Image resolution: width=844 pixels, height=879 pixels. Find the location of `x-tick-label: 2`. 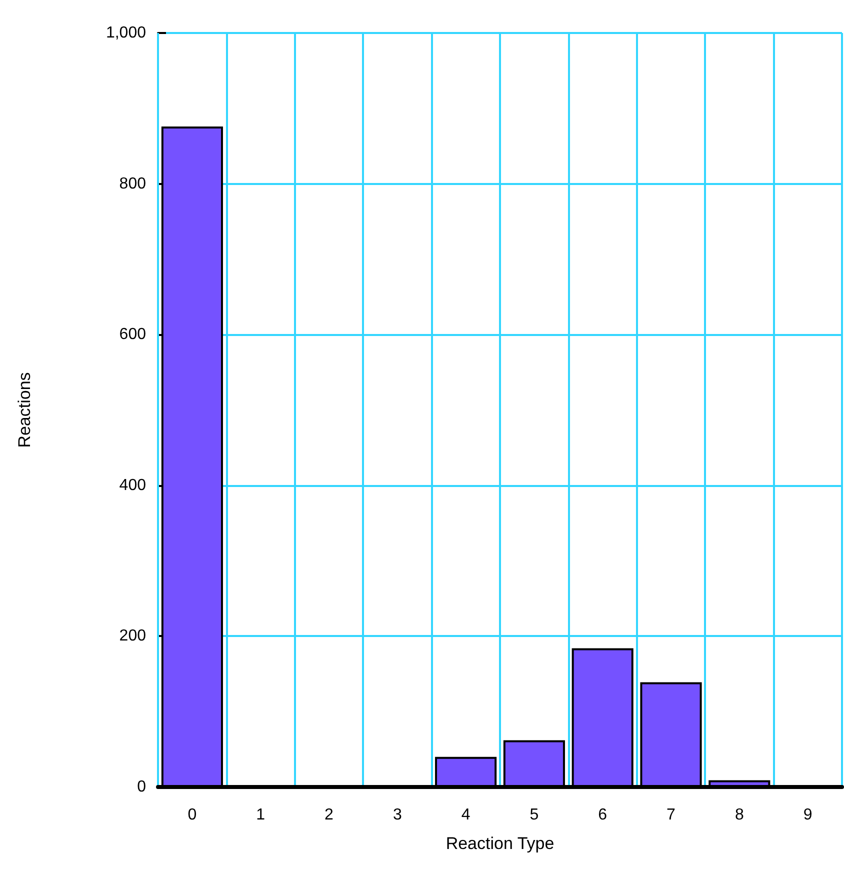

x-tick-label: 2 is located at coordinates (329, 815).